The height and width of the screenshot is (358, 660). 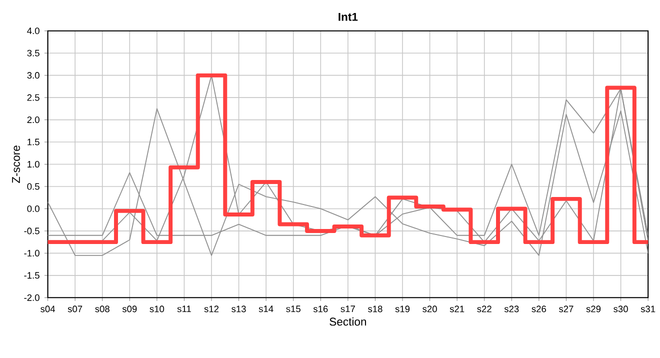 What do you see at coordinates (621, 308) in the screenshot?
I see `x-tick-label: s30` at bounding box center [621, 308].